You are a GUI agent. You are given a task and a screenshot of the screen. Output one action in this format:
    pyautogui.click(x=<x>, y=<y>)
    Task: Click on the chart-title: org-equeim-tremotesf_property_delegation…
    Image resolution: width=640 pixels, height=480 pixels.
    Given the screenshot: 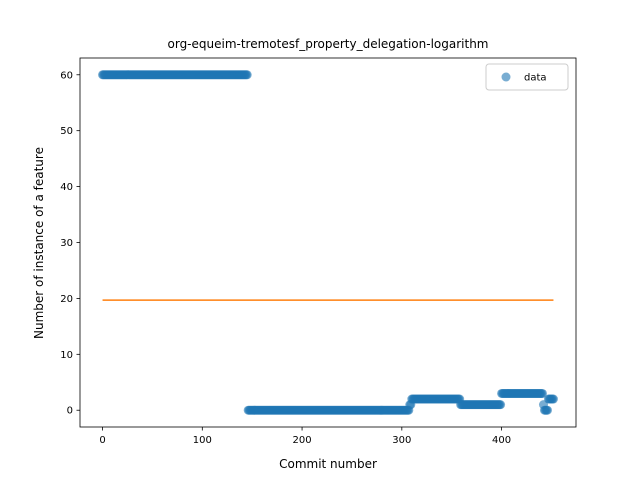 What is the action you would take?
    pyautogui.click(x=328, y=44)
    